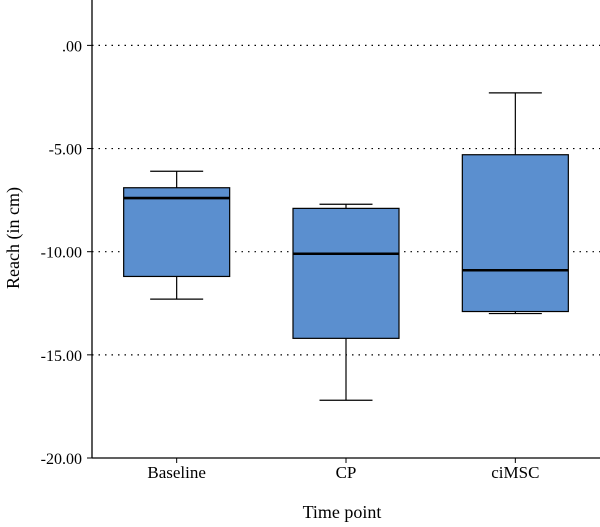  Describe the element at coordinates (61, 459) in the screenshot. I see `y-tick-label: -20.00` at that location.